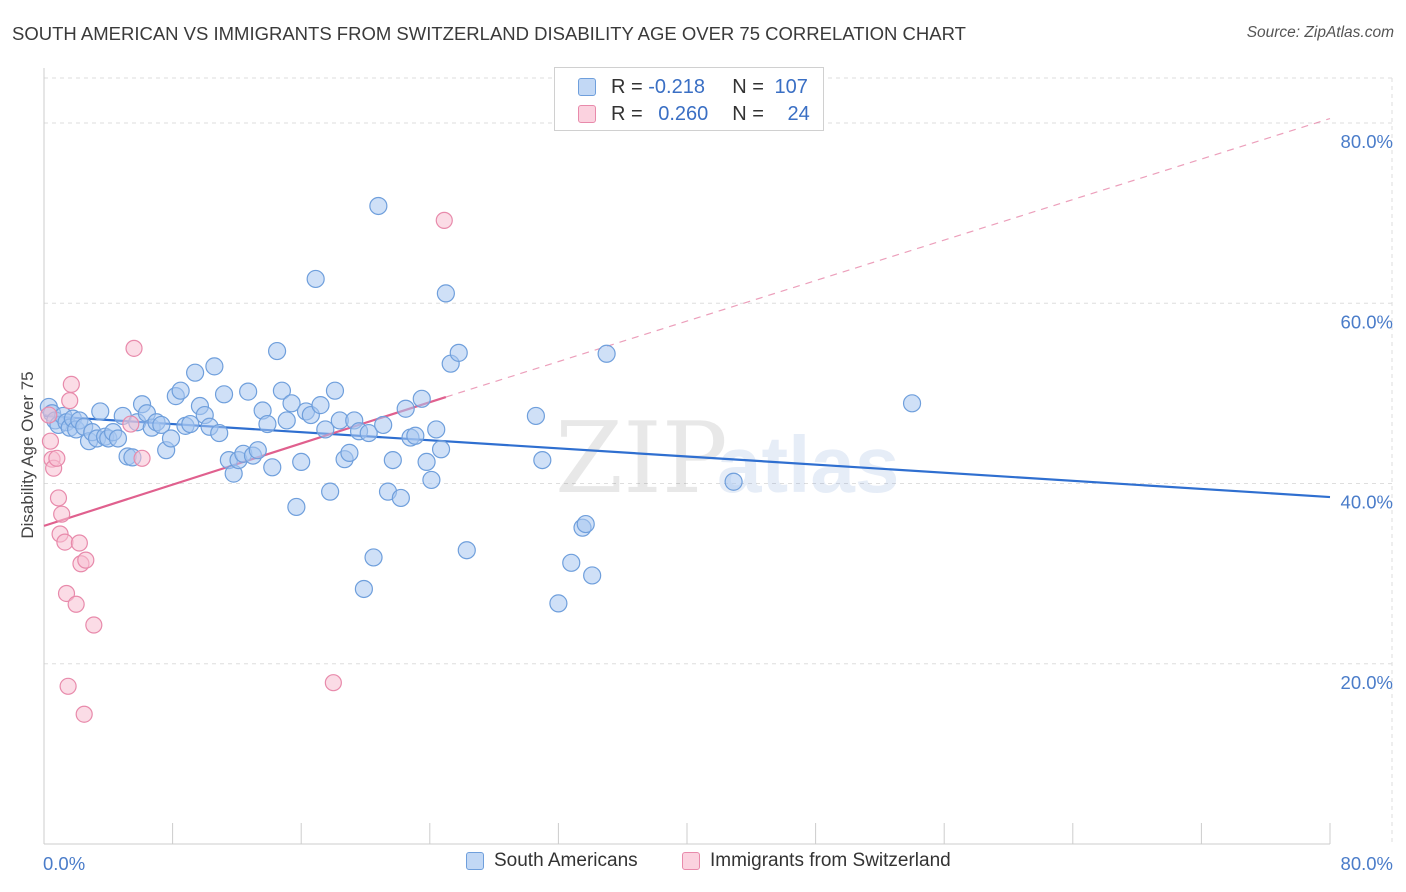  What do you see at coordinates (1367, 141) in the screenshot?
I see `y-tick-label: 80.0%` at bounding box center [1367, 141].